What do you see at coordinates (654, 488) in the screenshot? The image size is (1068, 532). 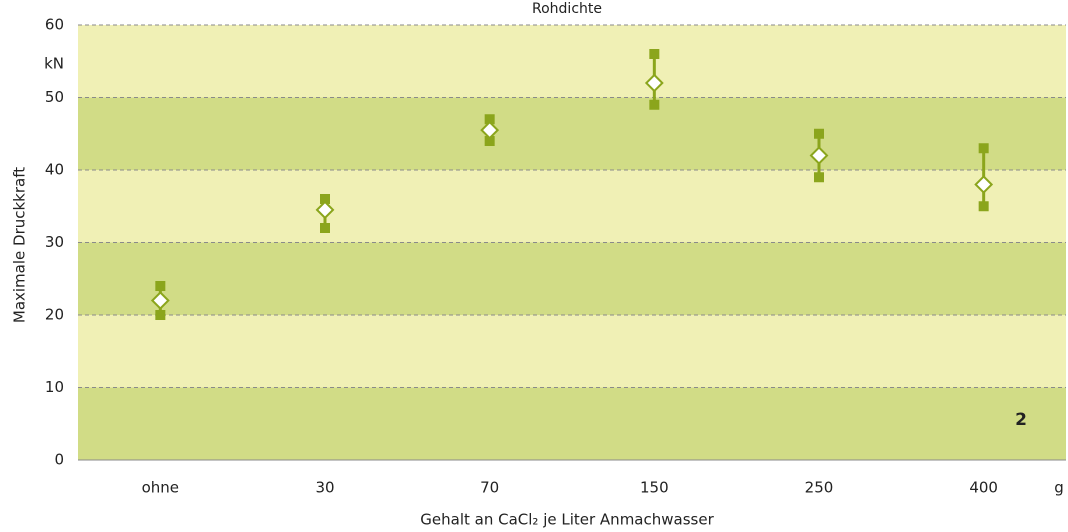 I see `x-tick-label: 150` at bounding box center [654, 488].